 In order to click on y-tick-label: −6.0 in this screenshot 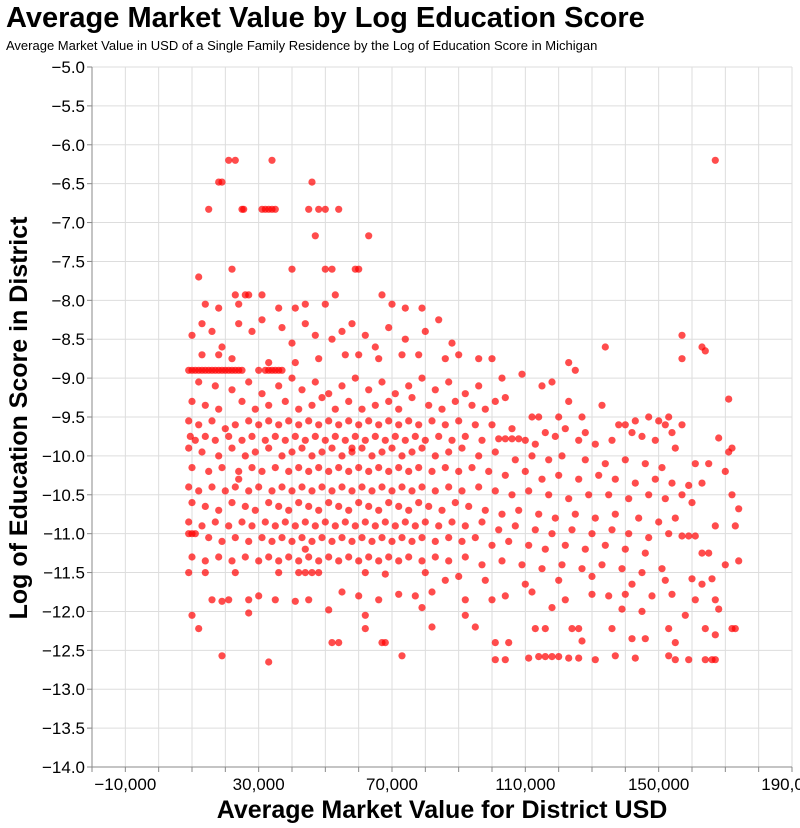, I will do `click(68, 145)`.